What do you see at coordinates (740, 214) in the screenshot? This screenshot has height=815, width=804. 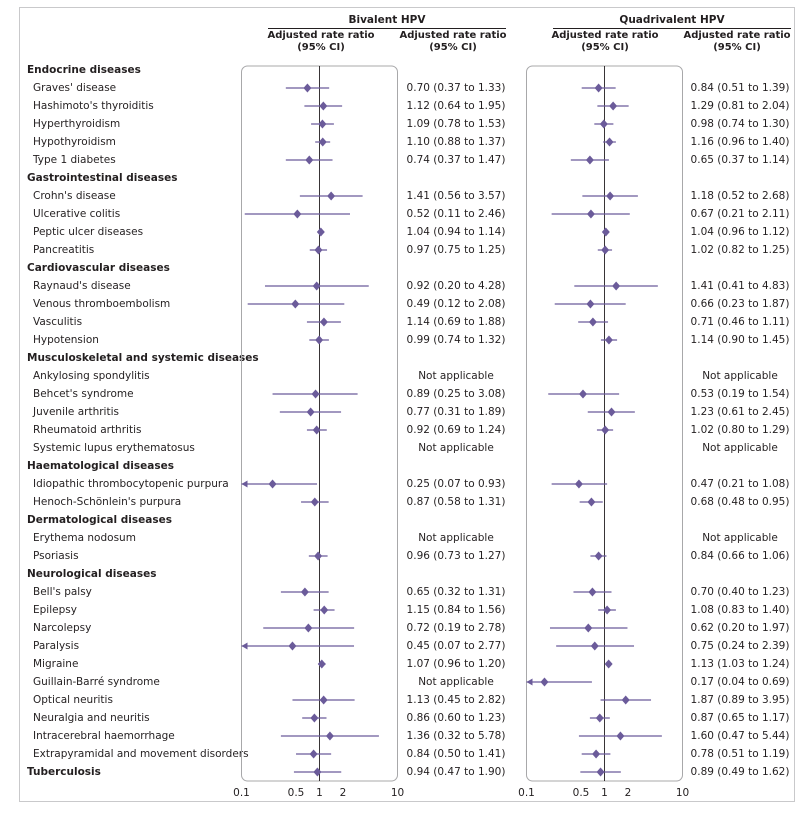 I see `quadrivalent-ratio-value: 0.67 (0.21 to 2.11)` at bounding box center [740, 214].